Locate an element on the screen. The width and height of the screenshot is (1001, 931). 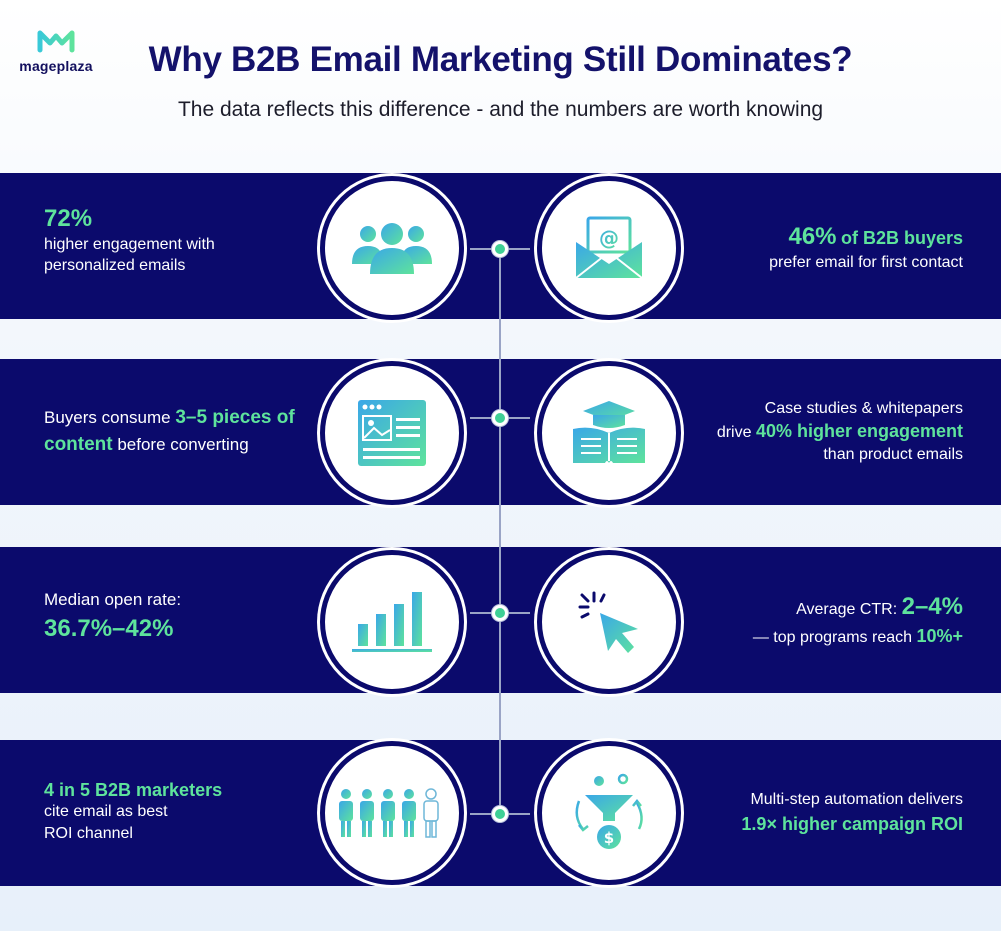
stat-line: personalized emails is located at coordinates (115, 265).